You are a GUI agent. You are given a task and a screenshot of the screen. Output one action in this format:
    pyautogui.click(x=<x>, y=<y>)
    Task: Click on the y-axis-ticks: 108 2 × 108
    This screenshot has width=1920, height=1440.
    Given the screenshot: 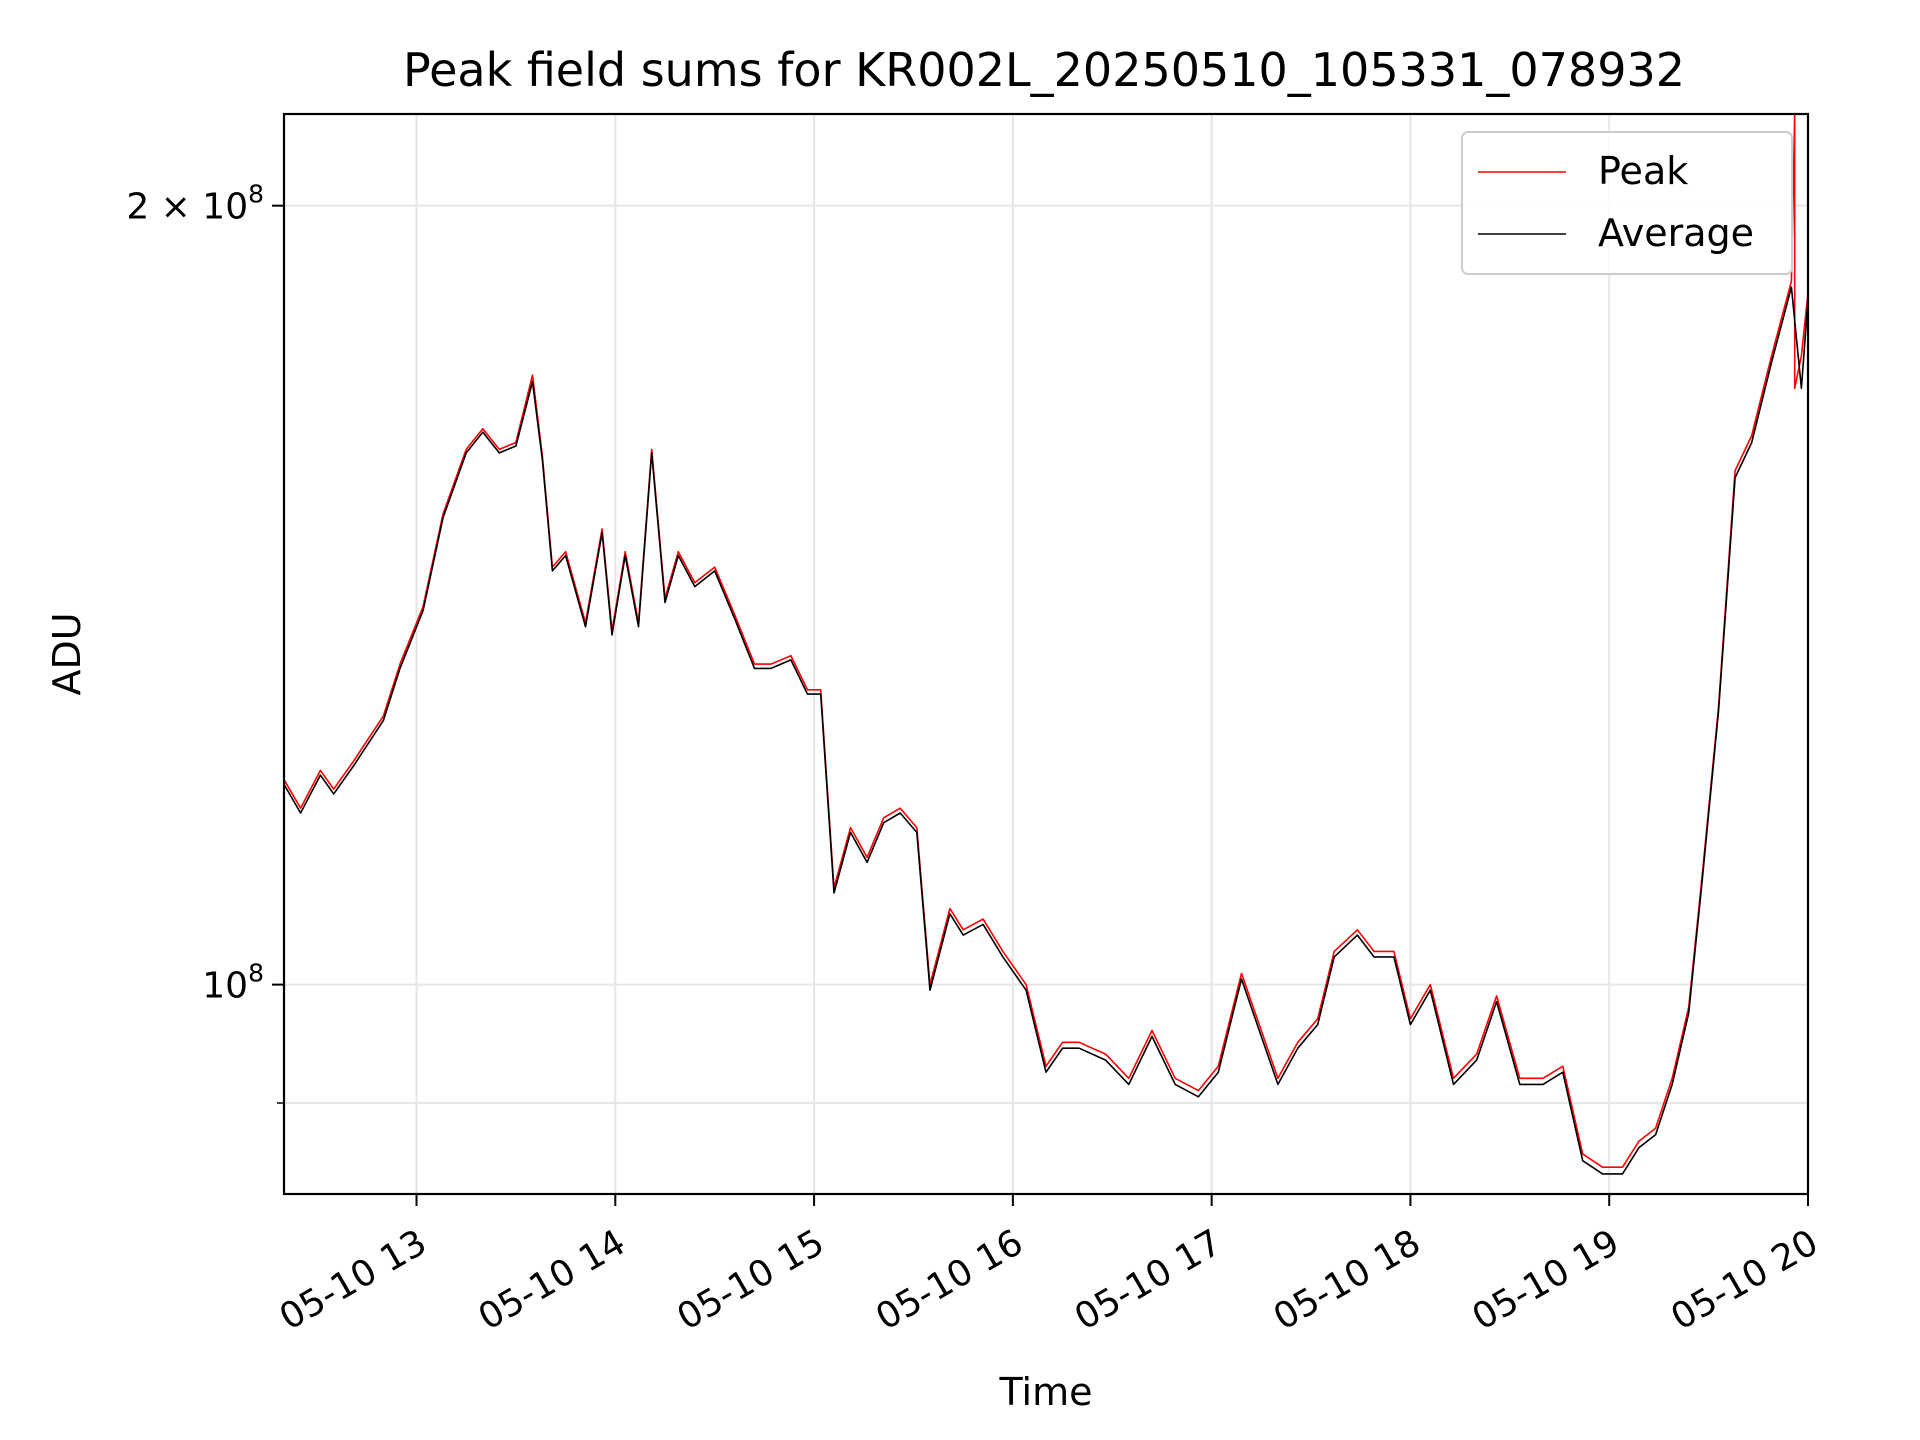 What is the action you would take?
    pyautogui.click(x=205, y=642)
    